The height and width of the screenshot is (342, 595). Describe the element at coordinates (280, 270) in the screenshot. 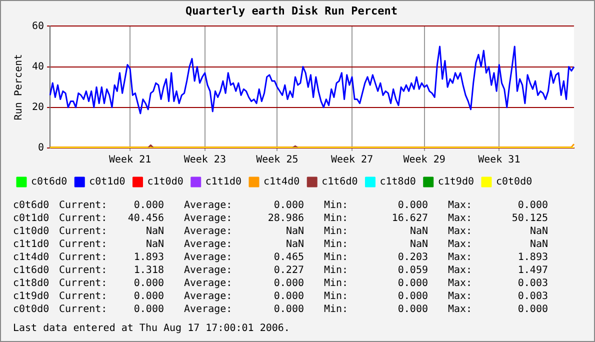

I see `text: c1t6d0 Current: 1.318 Average: 0.227 Min: 0.059 Max: 1.497` at that location.